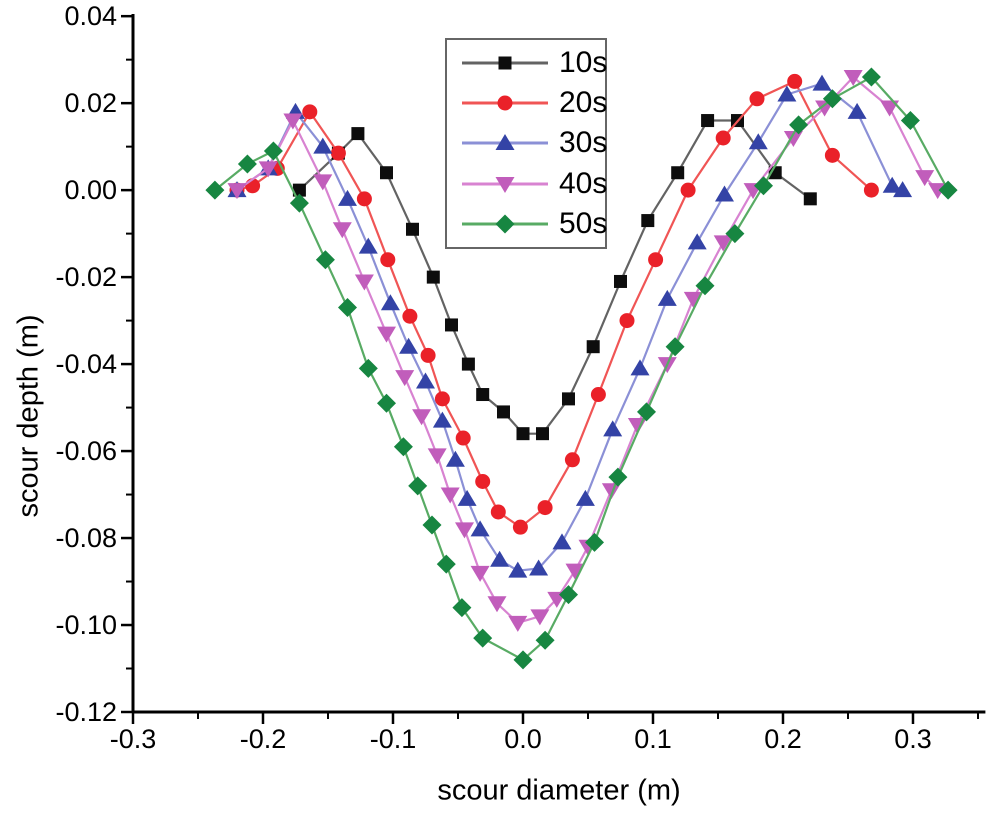 The image size is (991, 819). I want to click on x-tick-label: 0.1, so click(653, 739).